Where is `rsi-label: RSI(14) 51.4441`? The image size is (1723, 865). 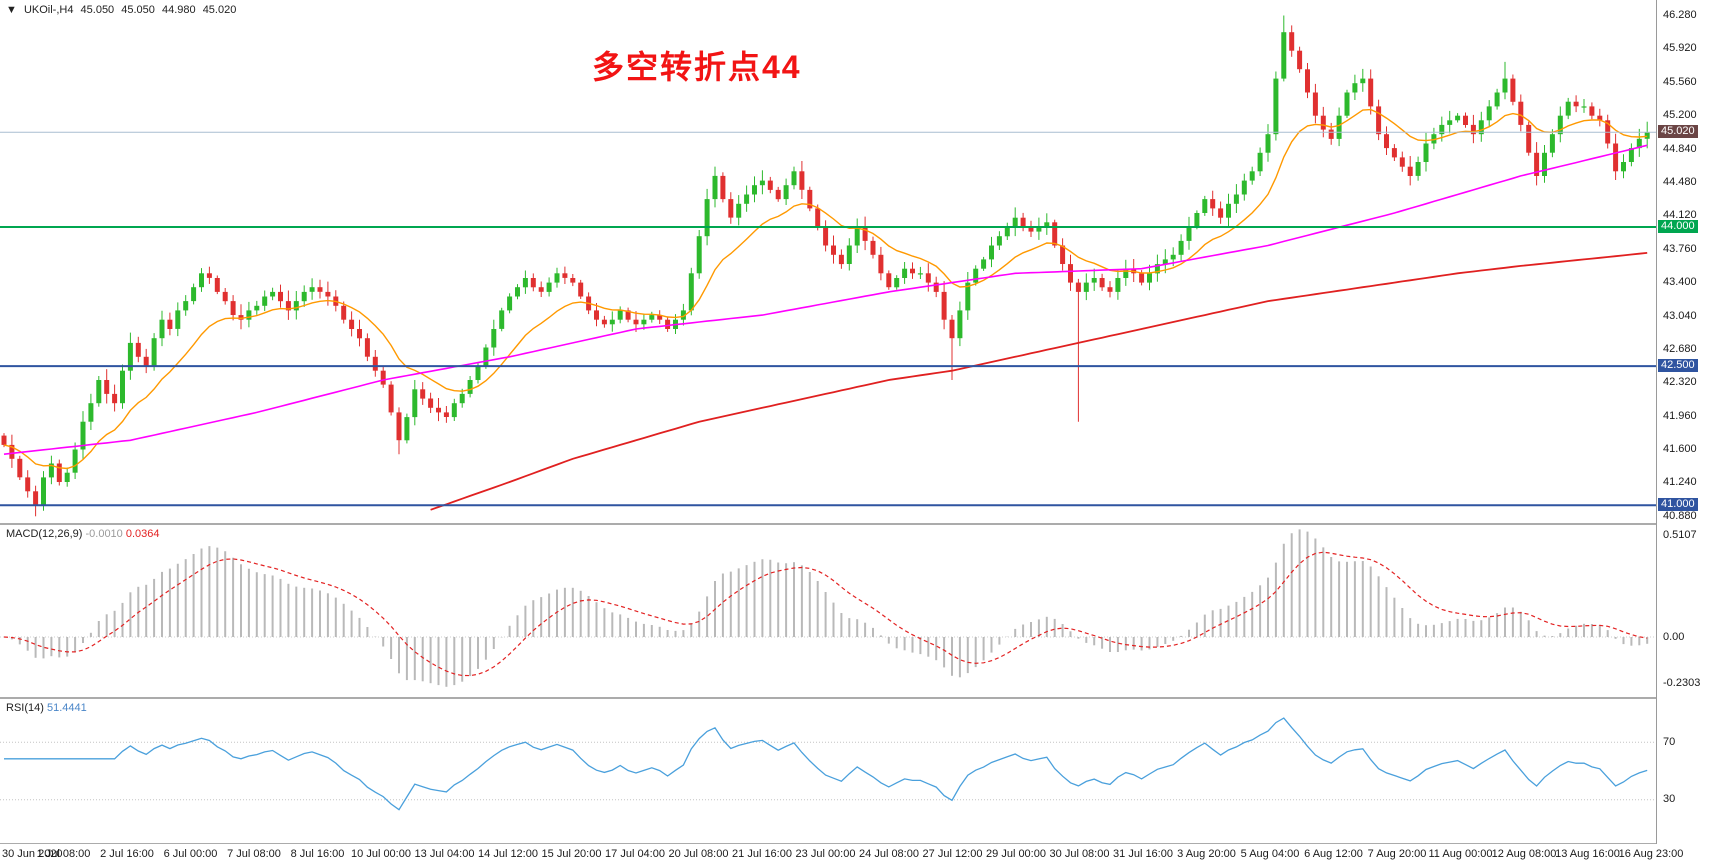 rsi-label: RSI(14) 51.4441 is located at coordinates (46, 708).